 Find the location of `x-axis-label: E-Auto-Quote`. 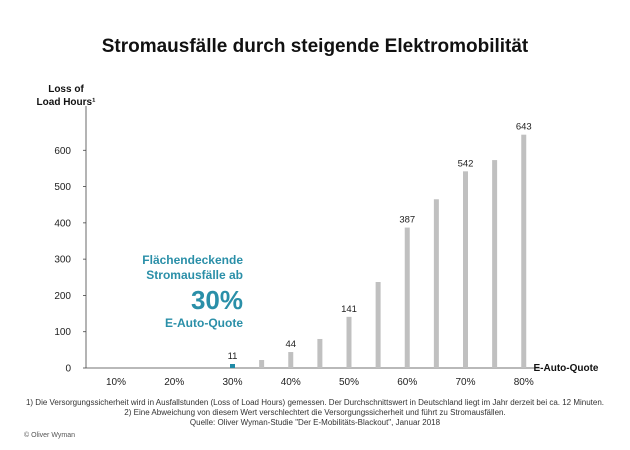

x-axis-label: E-Auto-Quote is located at coordinates (566, 368).